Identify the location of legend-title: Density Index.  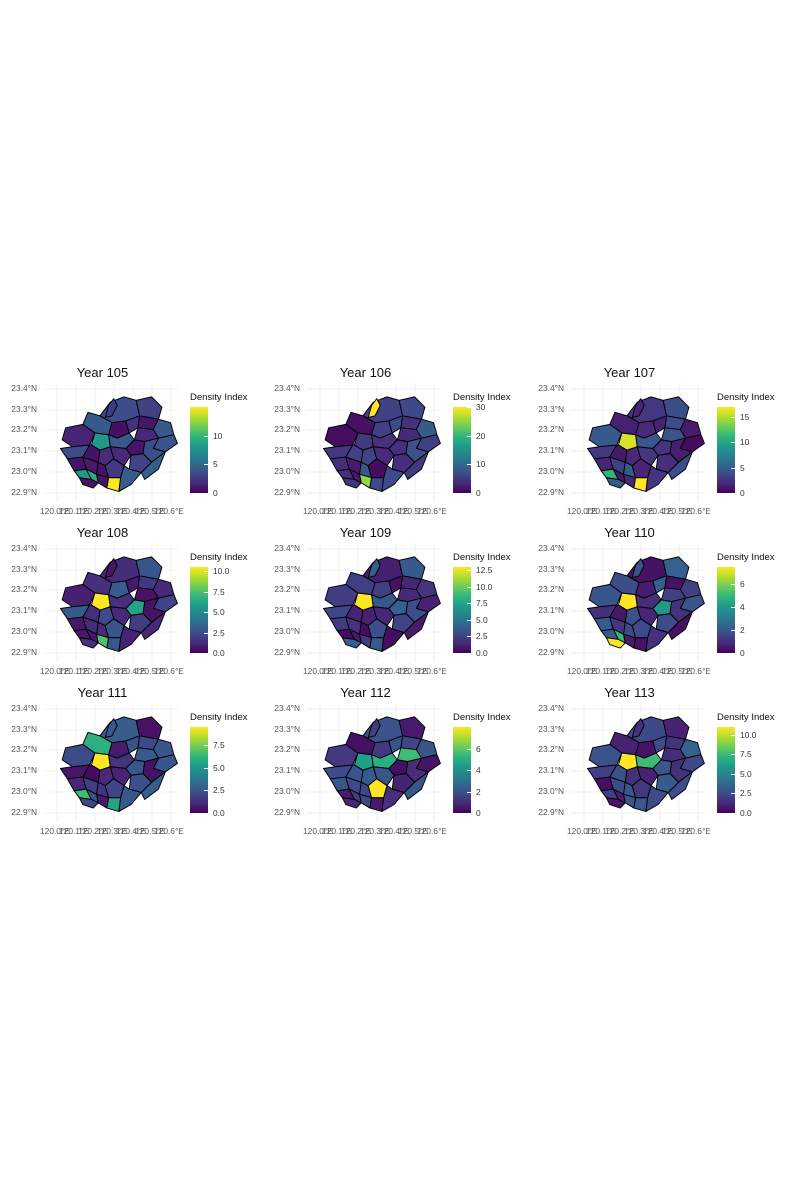
(219, 397).